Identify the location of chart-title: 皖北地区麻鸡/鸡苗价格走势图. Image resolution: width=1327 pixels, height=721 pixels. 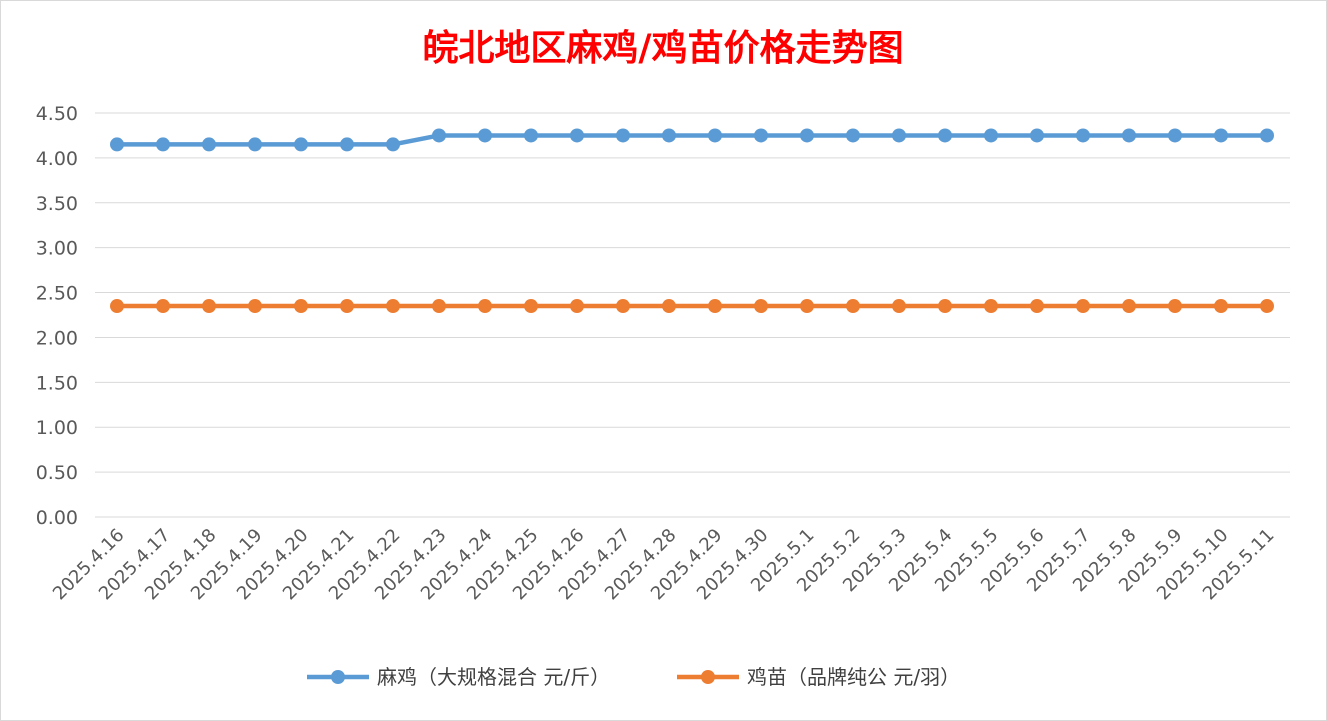
(662, 48).